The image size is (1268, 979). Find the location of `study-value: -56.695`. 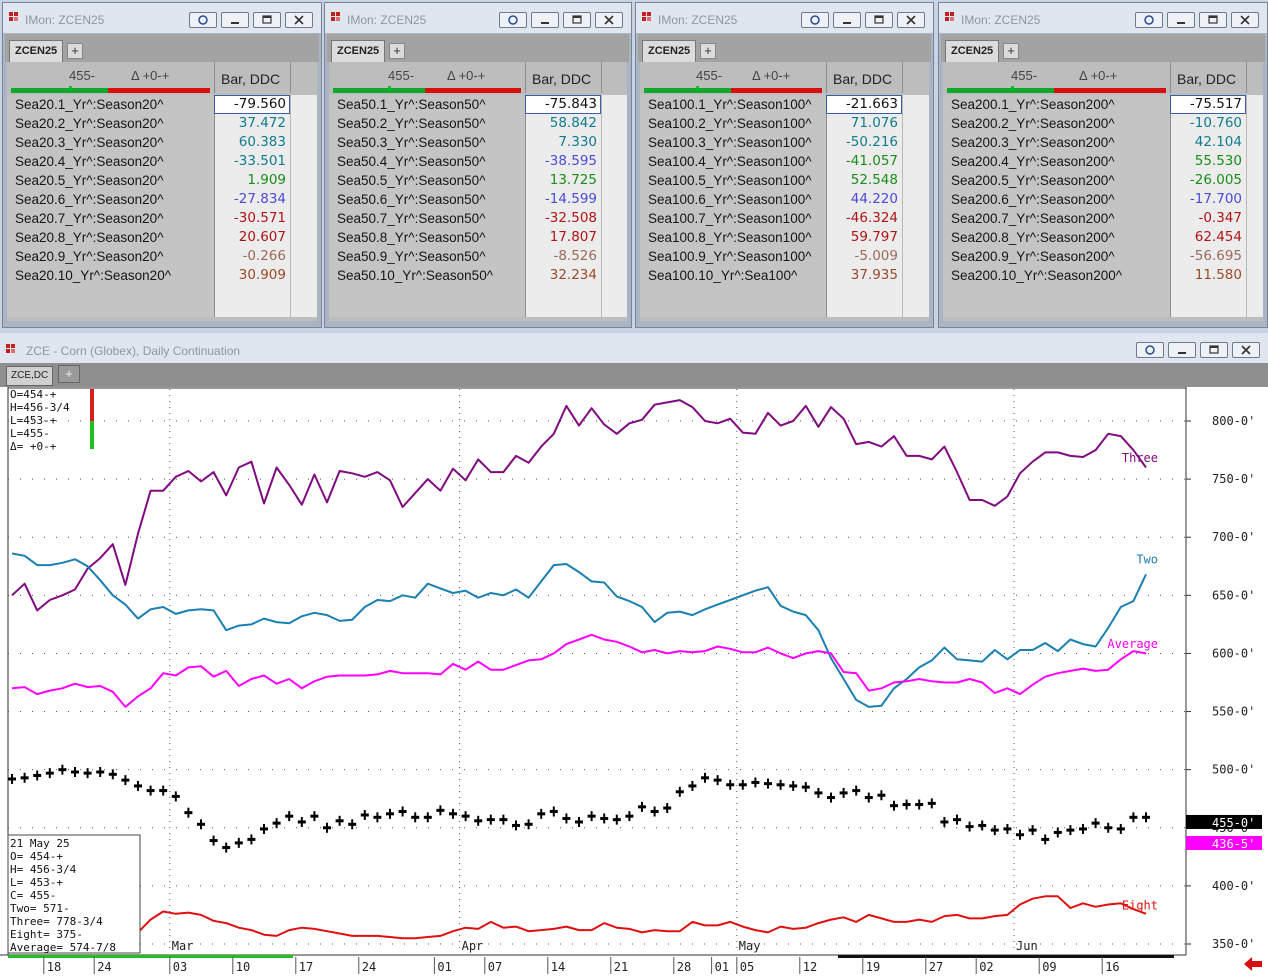

study-value: -56.695 is located at coordinates (1208, 256).